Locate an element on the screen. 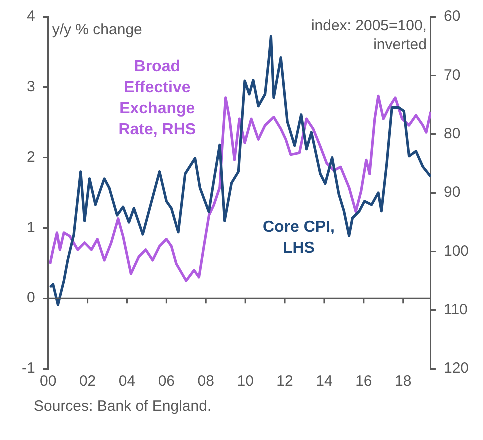 The width and height of the screenshot is (483, 440). x-tick-label: 04 is located at coordinates (127, 381).